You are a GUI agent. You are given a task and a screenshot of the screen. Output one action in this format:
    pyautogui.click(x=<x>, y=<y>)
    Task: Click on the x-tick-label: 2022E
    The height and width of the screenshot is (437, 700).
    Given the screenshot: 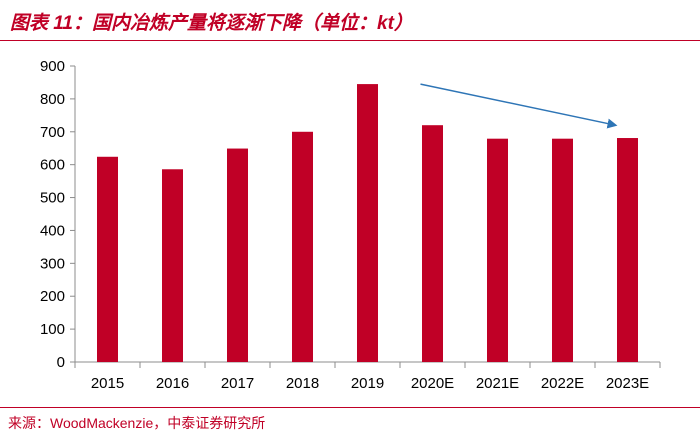 What is the action you would take?
    pyautogui.click(x=562, y=383)
    